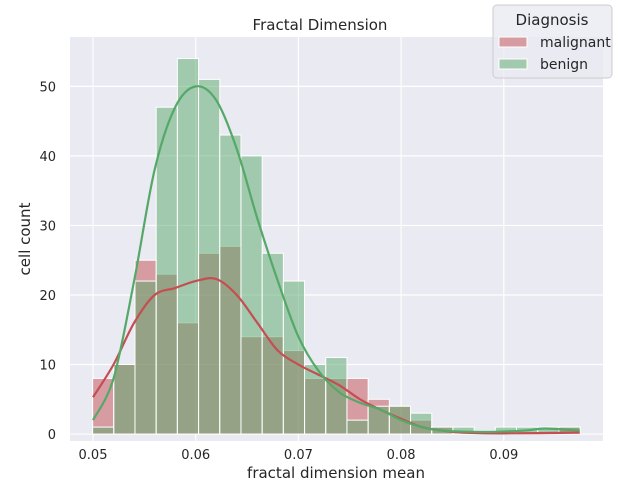 The height and width of the screenshot is (500, 621). I want to click on chart-title: Fractal Dimension, so click(320, 25).